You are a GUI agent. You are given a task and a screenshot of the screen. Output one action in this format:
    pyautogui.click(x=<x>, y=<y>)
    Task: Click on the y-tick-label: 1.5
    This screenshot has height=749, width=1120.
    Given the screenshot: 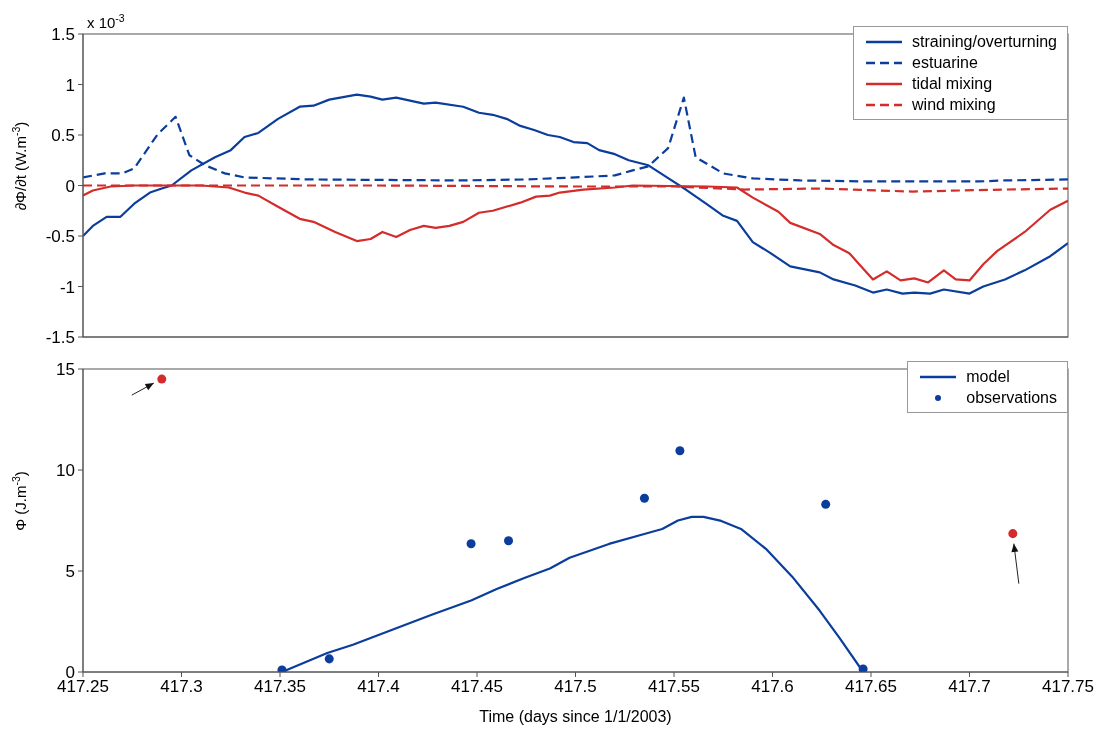 What is the action you would take?
    pyautogui.click(x=63, y=35)
    